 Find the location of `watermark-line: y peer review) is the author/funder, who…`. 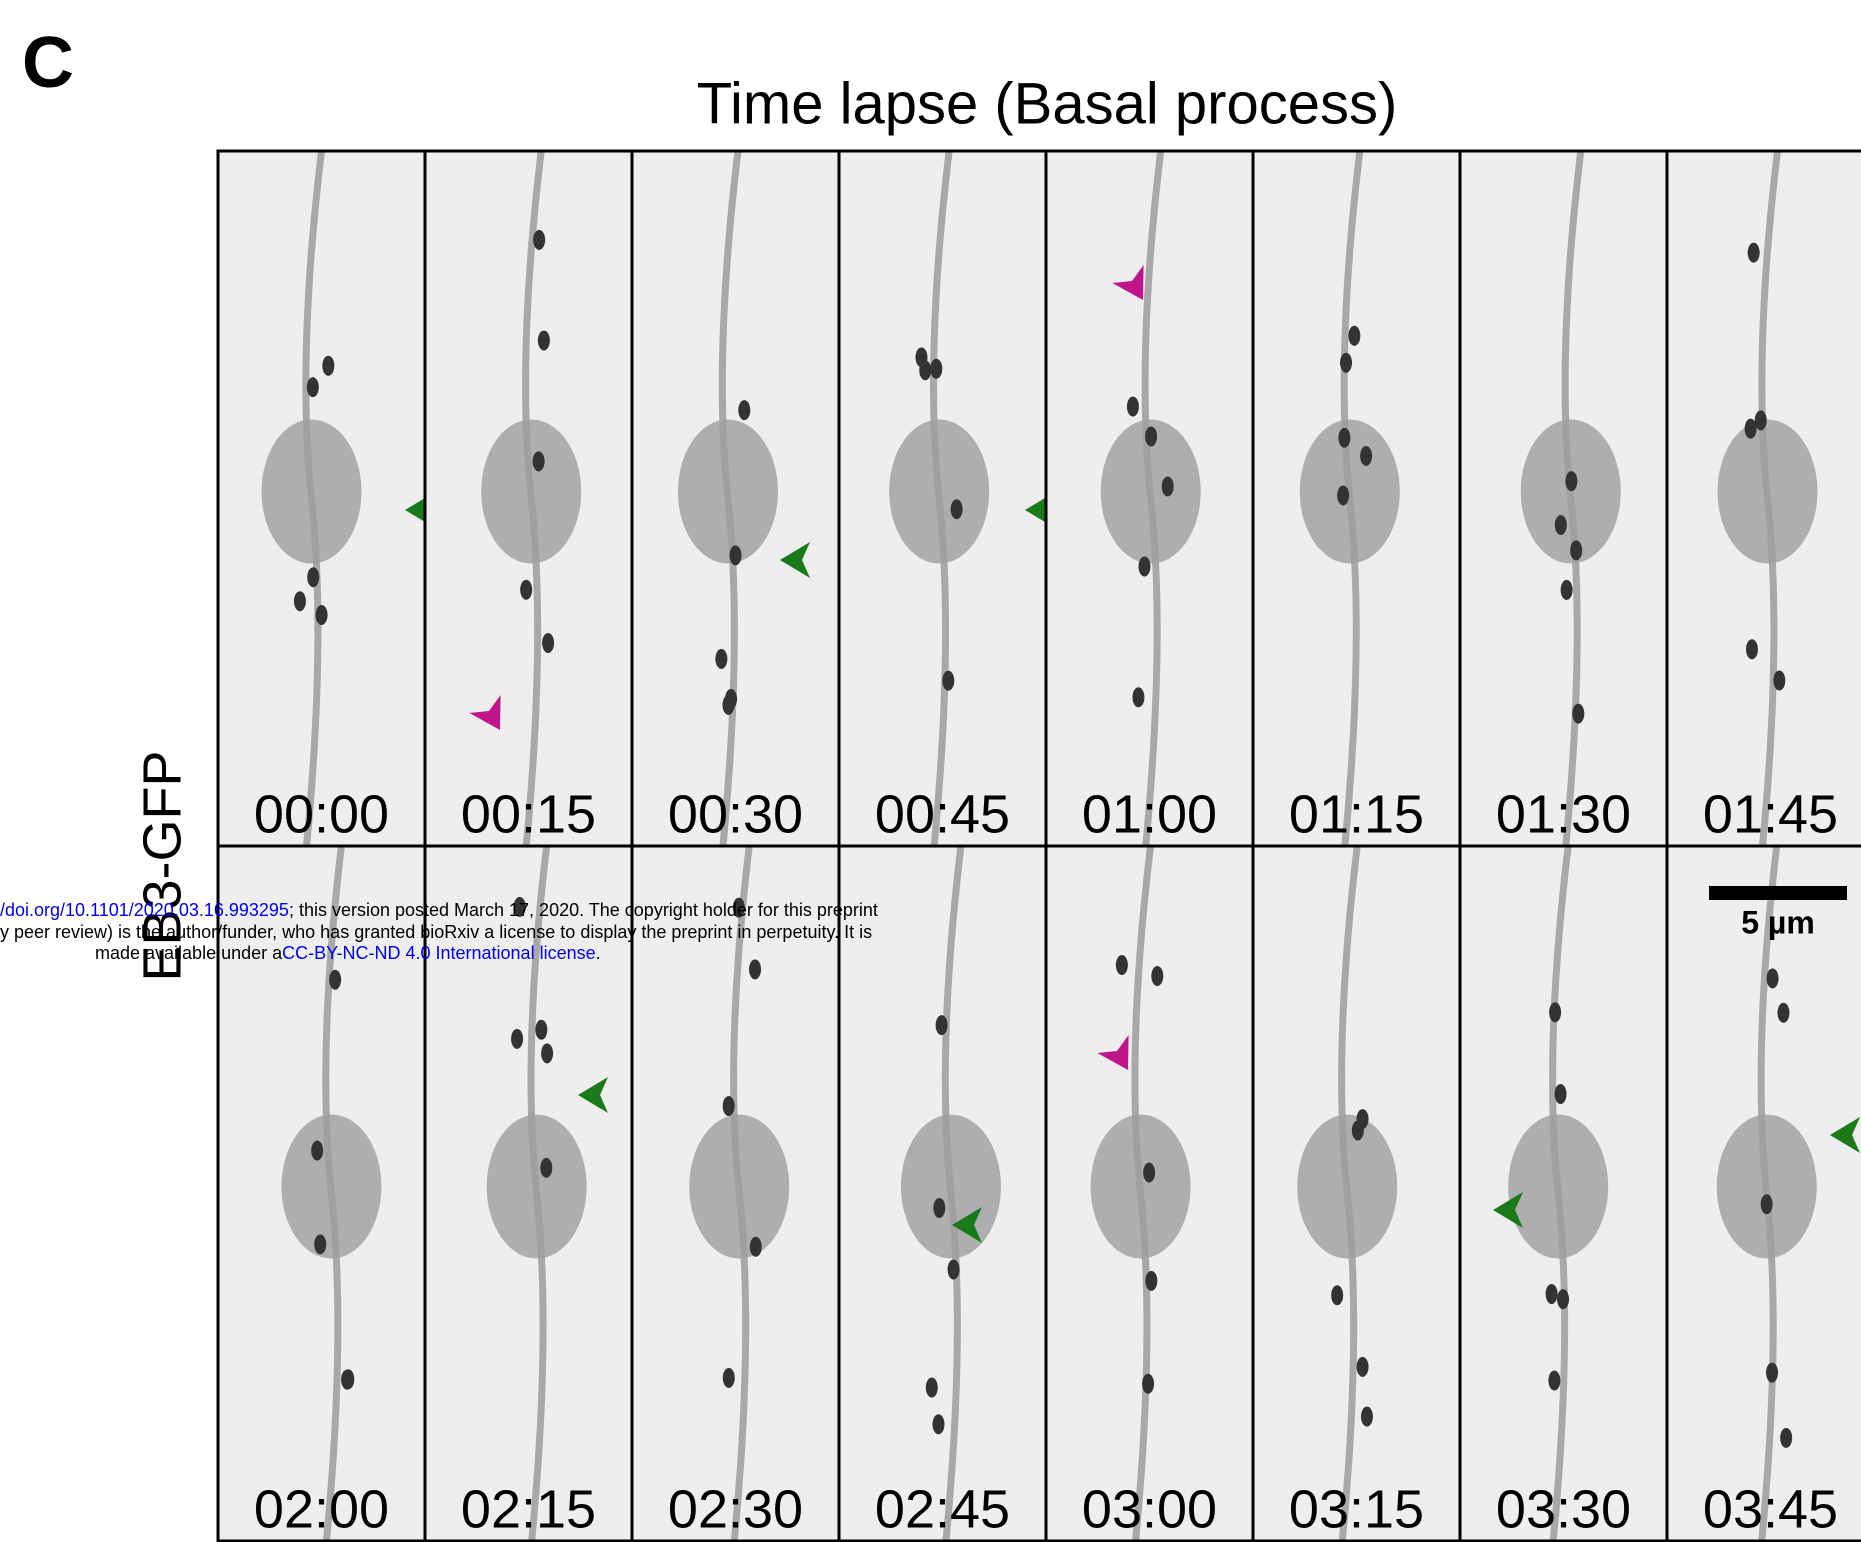

watermark-line: y peer review) is the author/funder, who… is located at coordinates (436, 932).